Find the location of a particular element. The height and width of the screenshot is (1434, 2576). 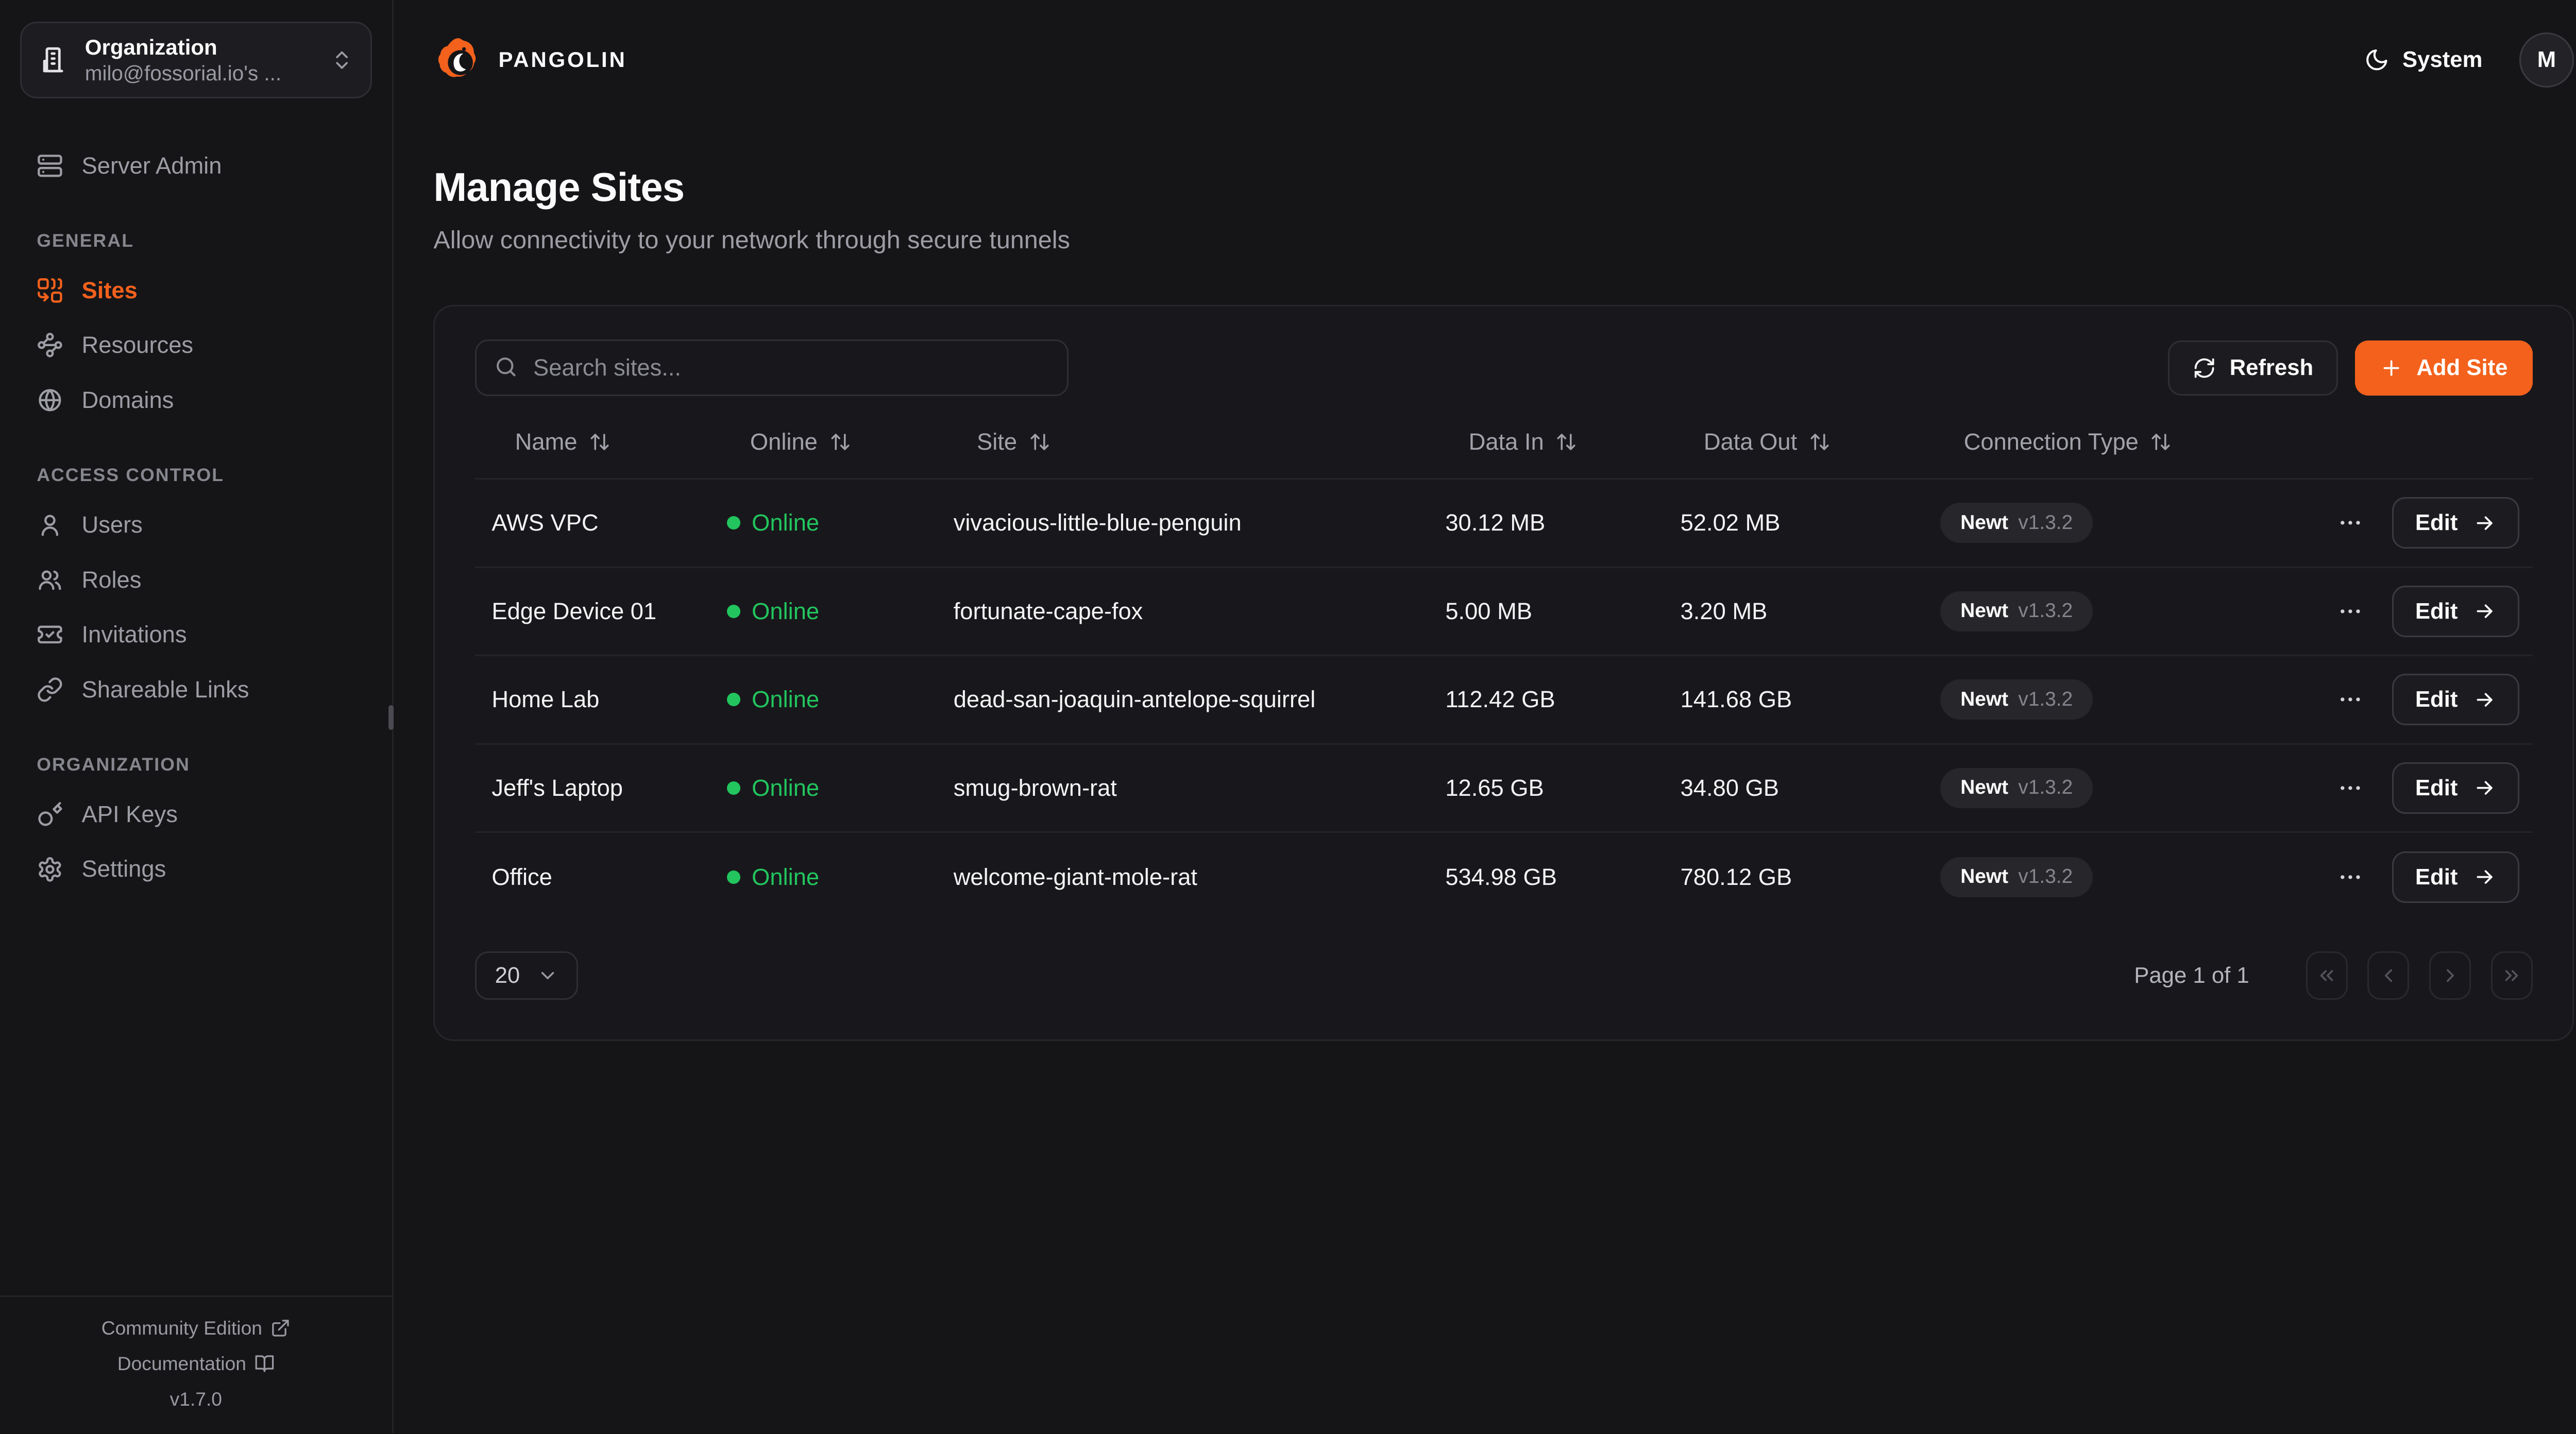

sidebar-item-label: Settings is located at coordinates (124, 869).